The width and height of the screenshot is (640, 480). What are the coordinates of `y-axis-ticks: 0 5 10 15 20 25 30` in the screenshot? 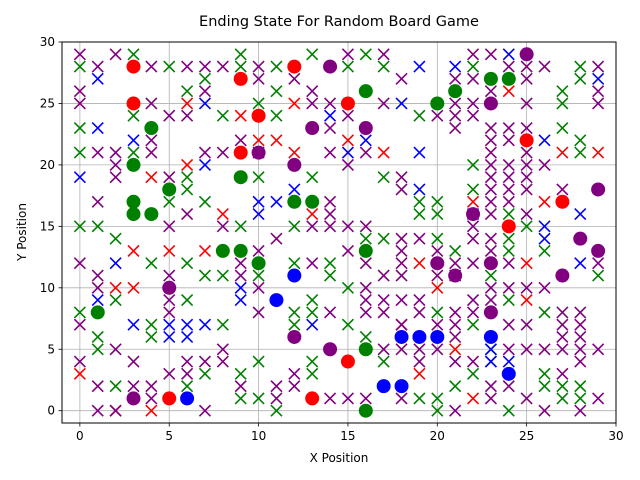 It's located at (51, 226).